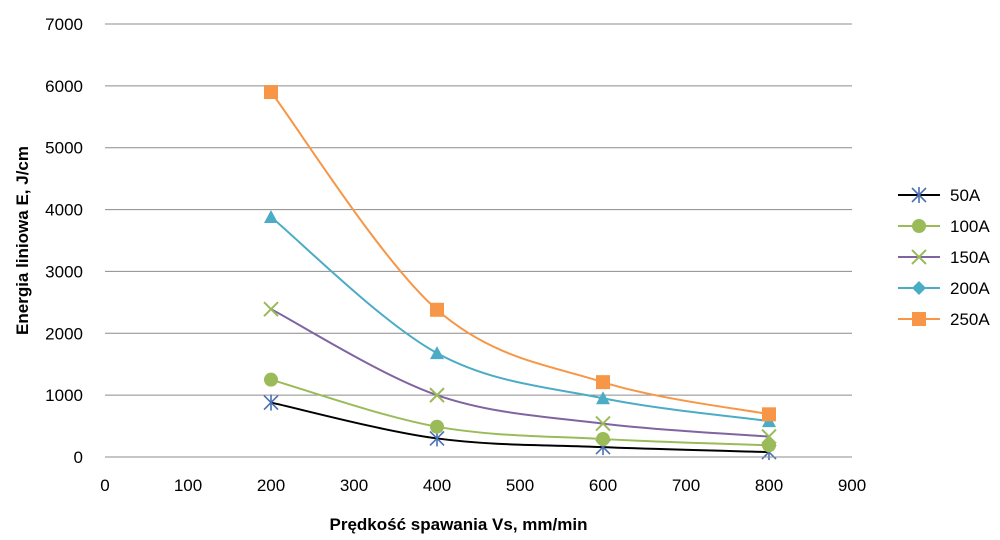  What do you see at coordinates (970, 226) in the screenshot?
I see `legend-label: 100A` at bounding box center [970, 226].